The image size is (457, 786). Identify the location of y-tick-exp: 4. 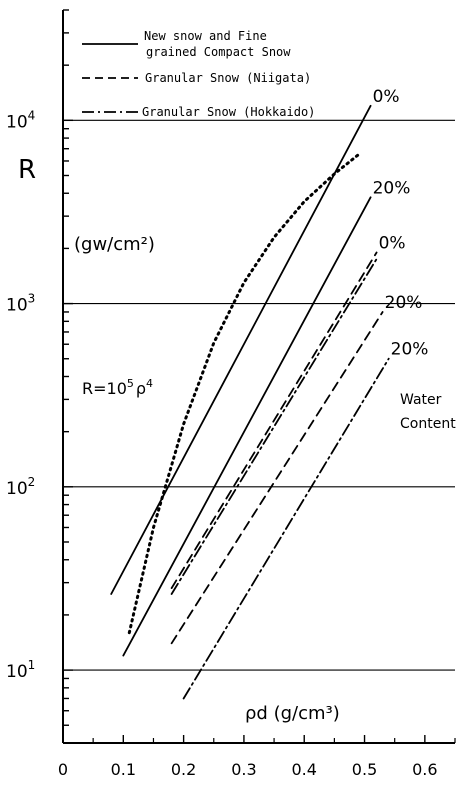
(32, 115).